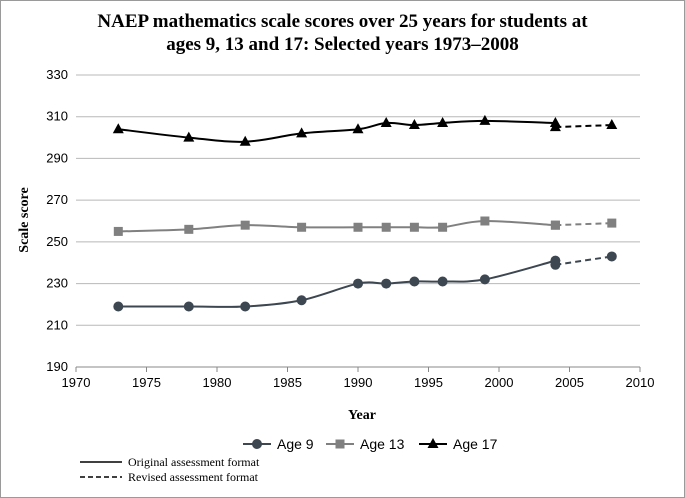 The image size is (685, 498). I want to click on point-age-9-original-1982, so click(245, 306).